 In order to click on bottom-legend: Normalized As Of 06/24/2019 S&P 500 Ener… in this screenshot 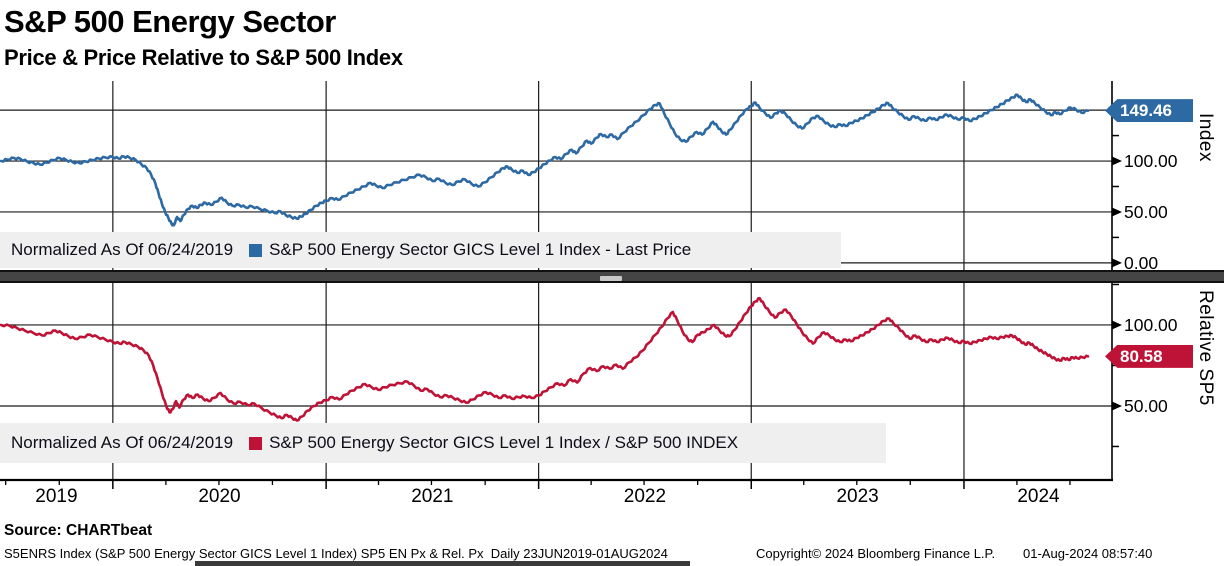, I will do `click(443, 443)`.